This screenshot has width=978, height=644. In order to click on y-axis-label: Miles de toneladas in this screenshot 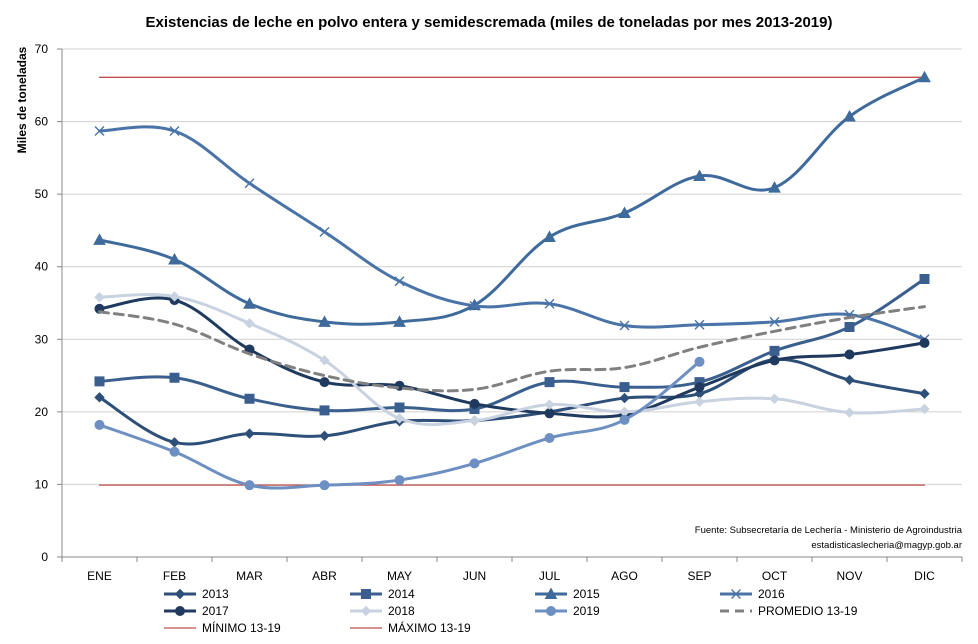, I will do `click(22, 99)`.